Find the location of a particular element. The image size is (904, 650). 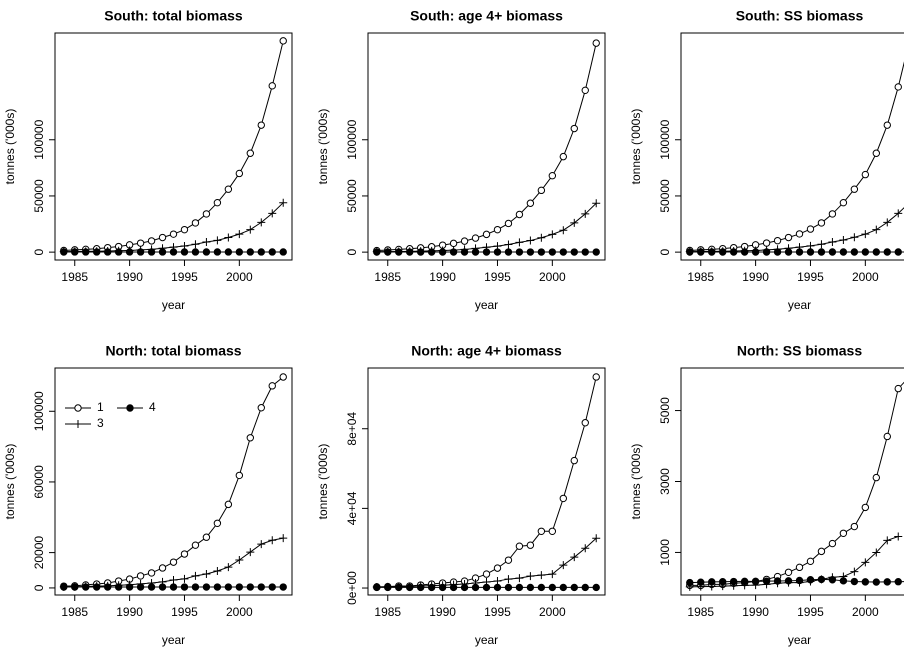

x-axis-label: year is located at coordinates (799, 640).